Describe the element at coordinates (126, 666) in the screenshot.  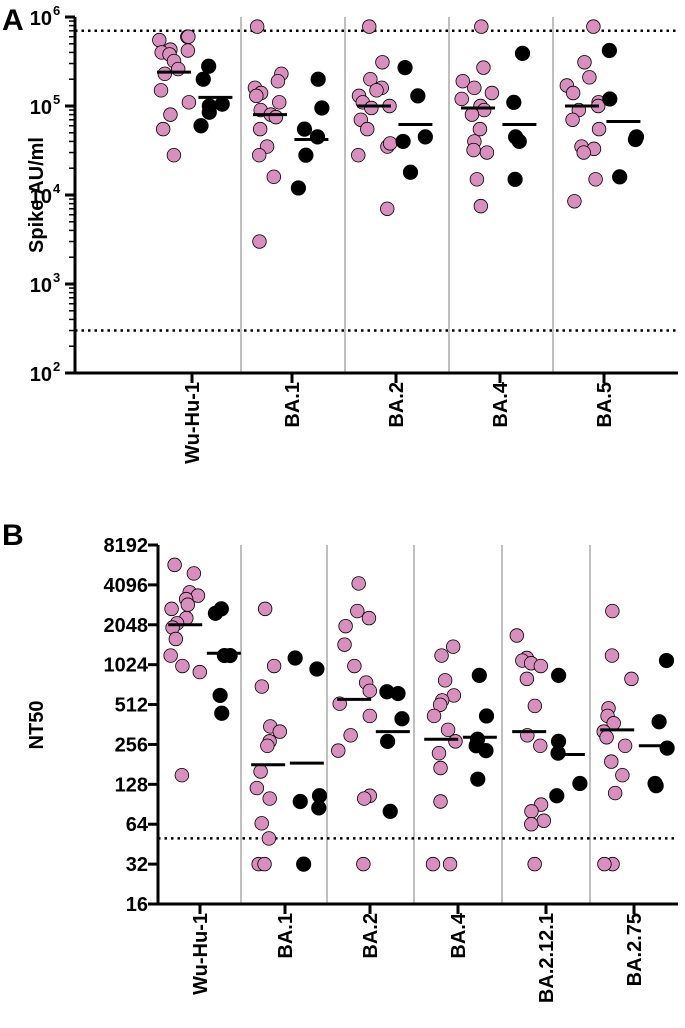
I see `y-tick-label: 1024` at that location.